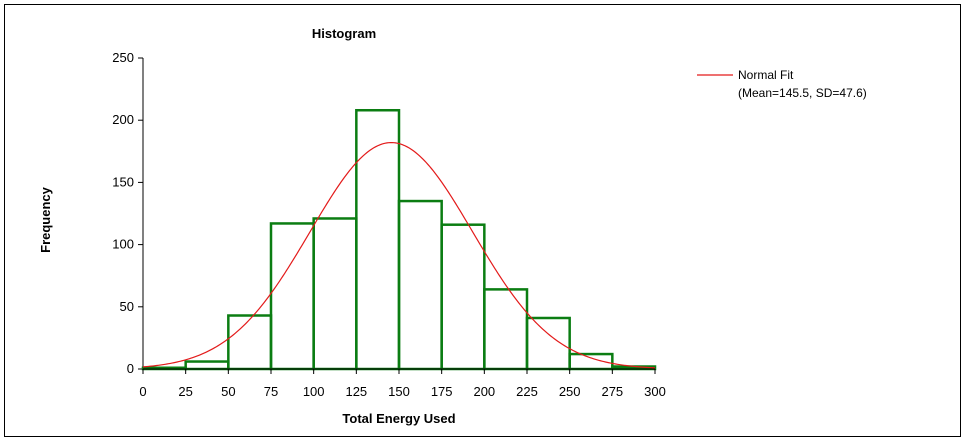 This screenshot has width=967, height=444. Describe the element at coordinates (45, 219) in the screenshot. I see `y-axis-title: Frequency` at that location.